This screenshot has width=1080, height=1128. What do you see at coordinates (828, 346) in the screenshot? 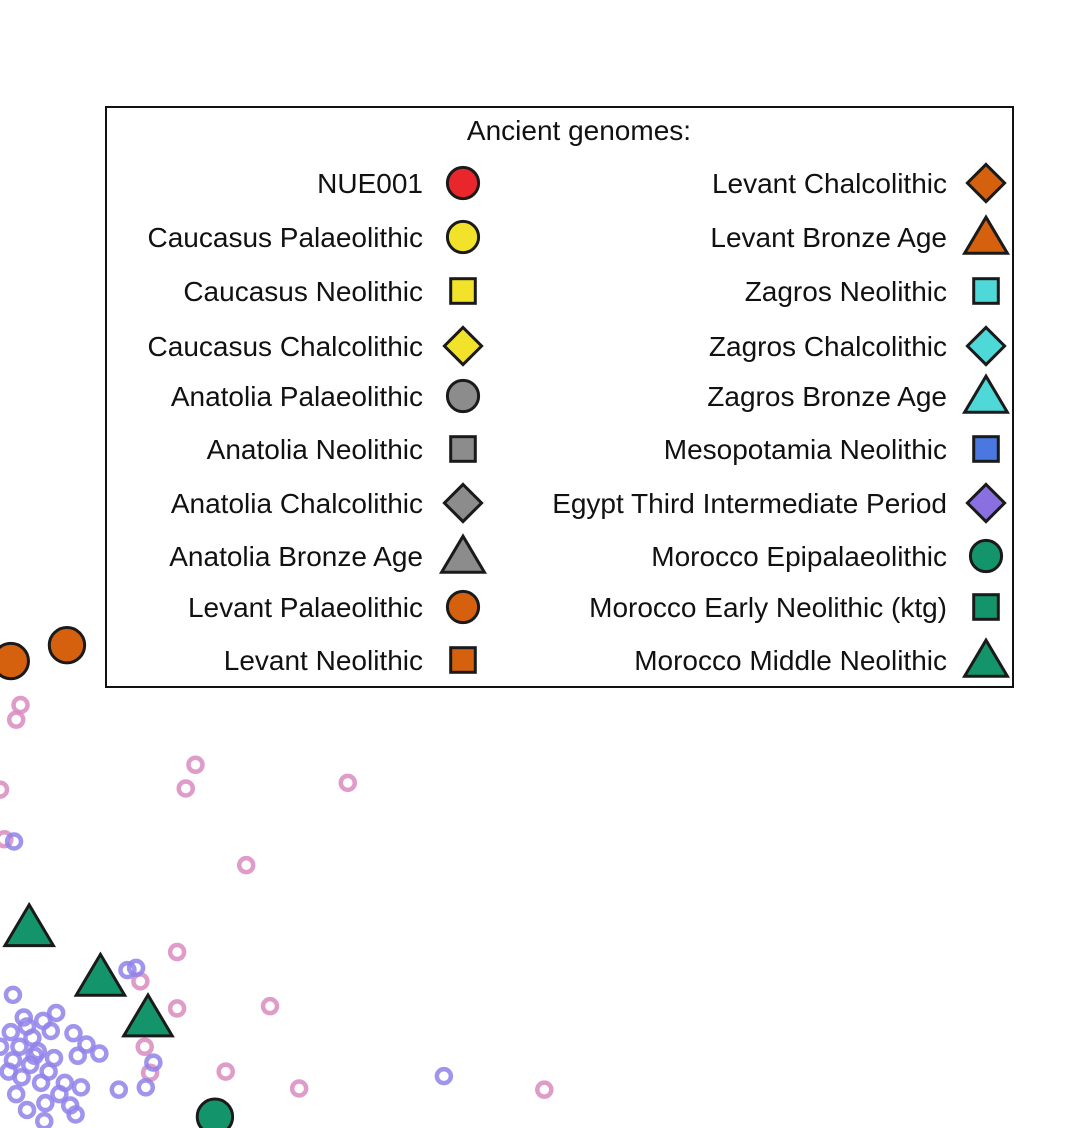
I see `legend-entry-label: Zagros Chalcolithic` at bounding box center [828, 346].